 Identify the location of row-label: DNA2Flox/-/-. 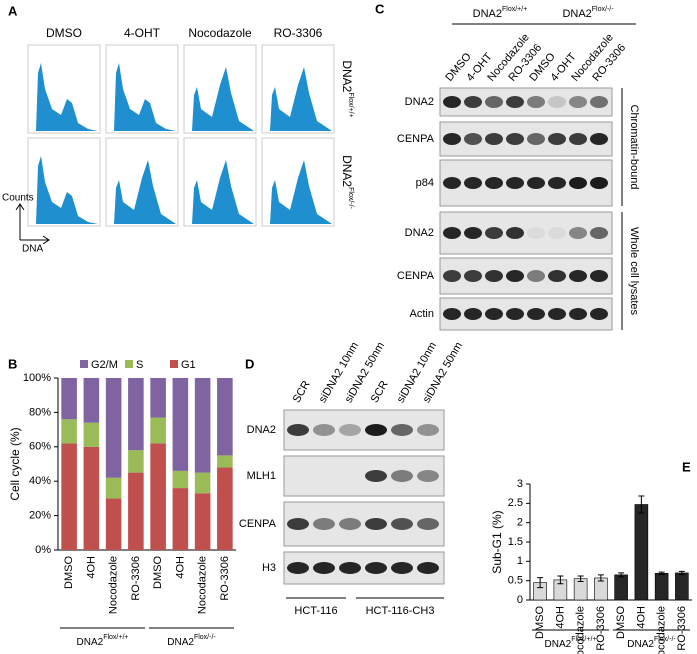
(347, 182).